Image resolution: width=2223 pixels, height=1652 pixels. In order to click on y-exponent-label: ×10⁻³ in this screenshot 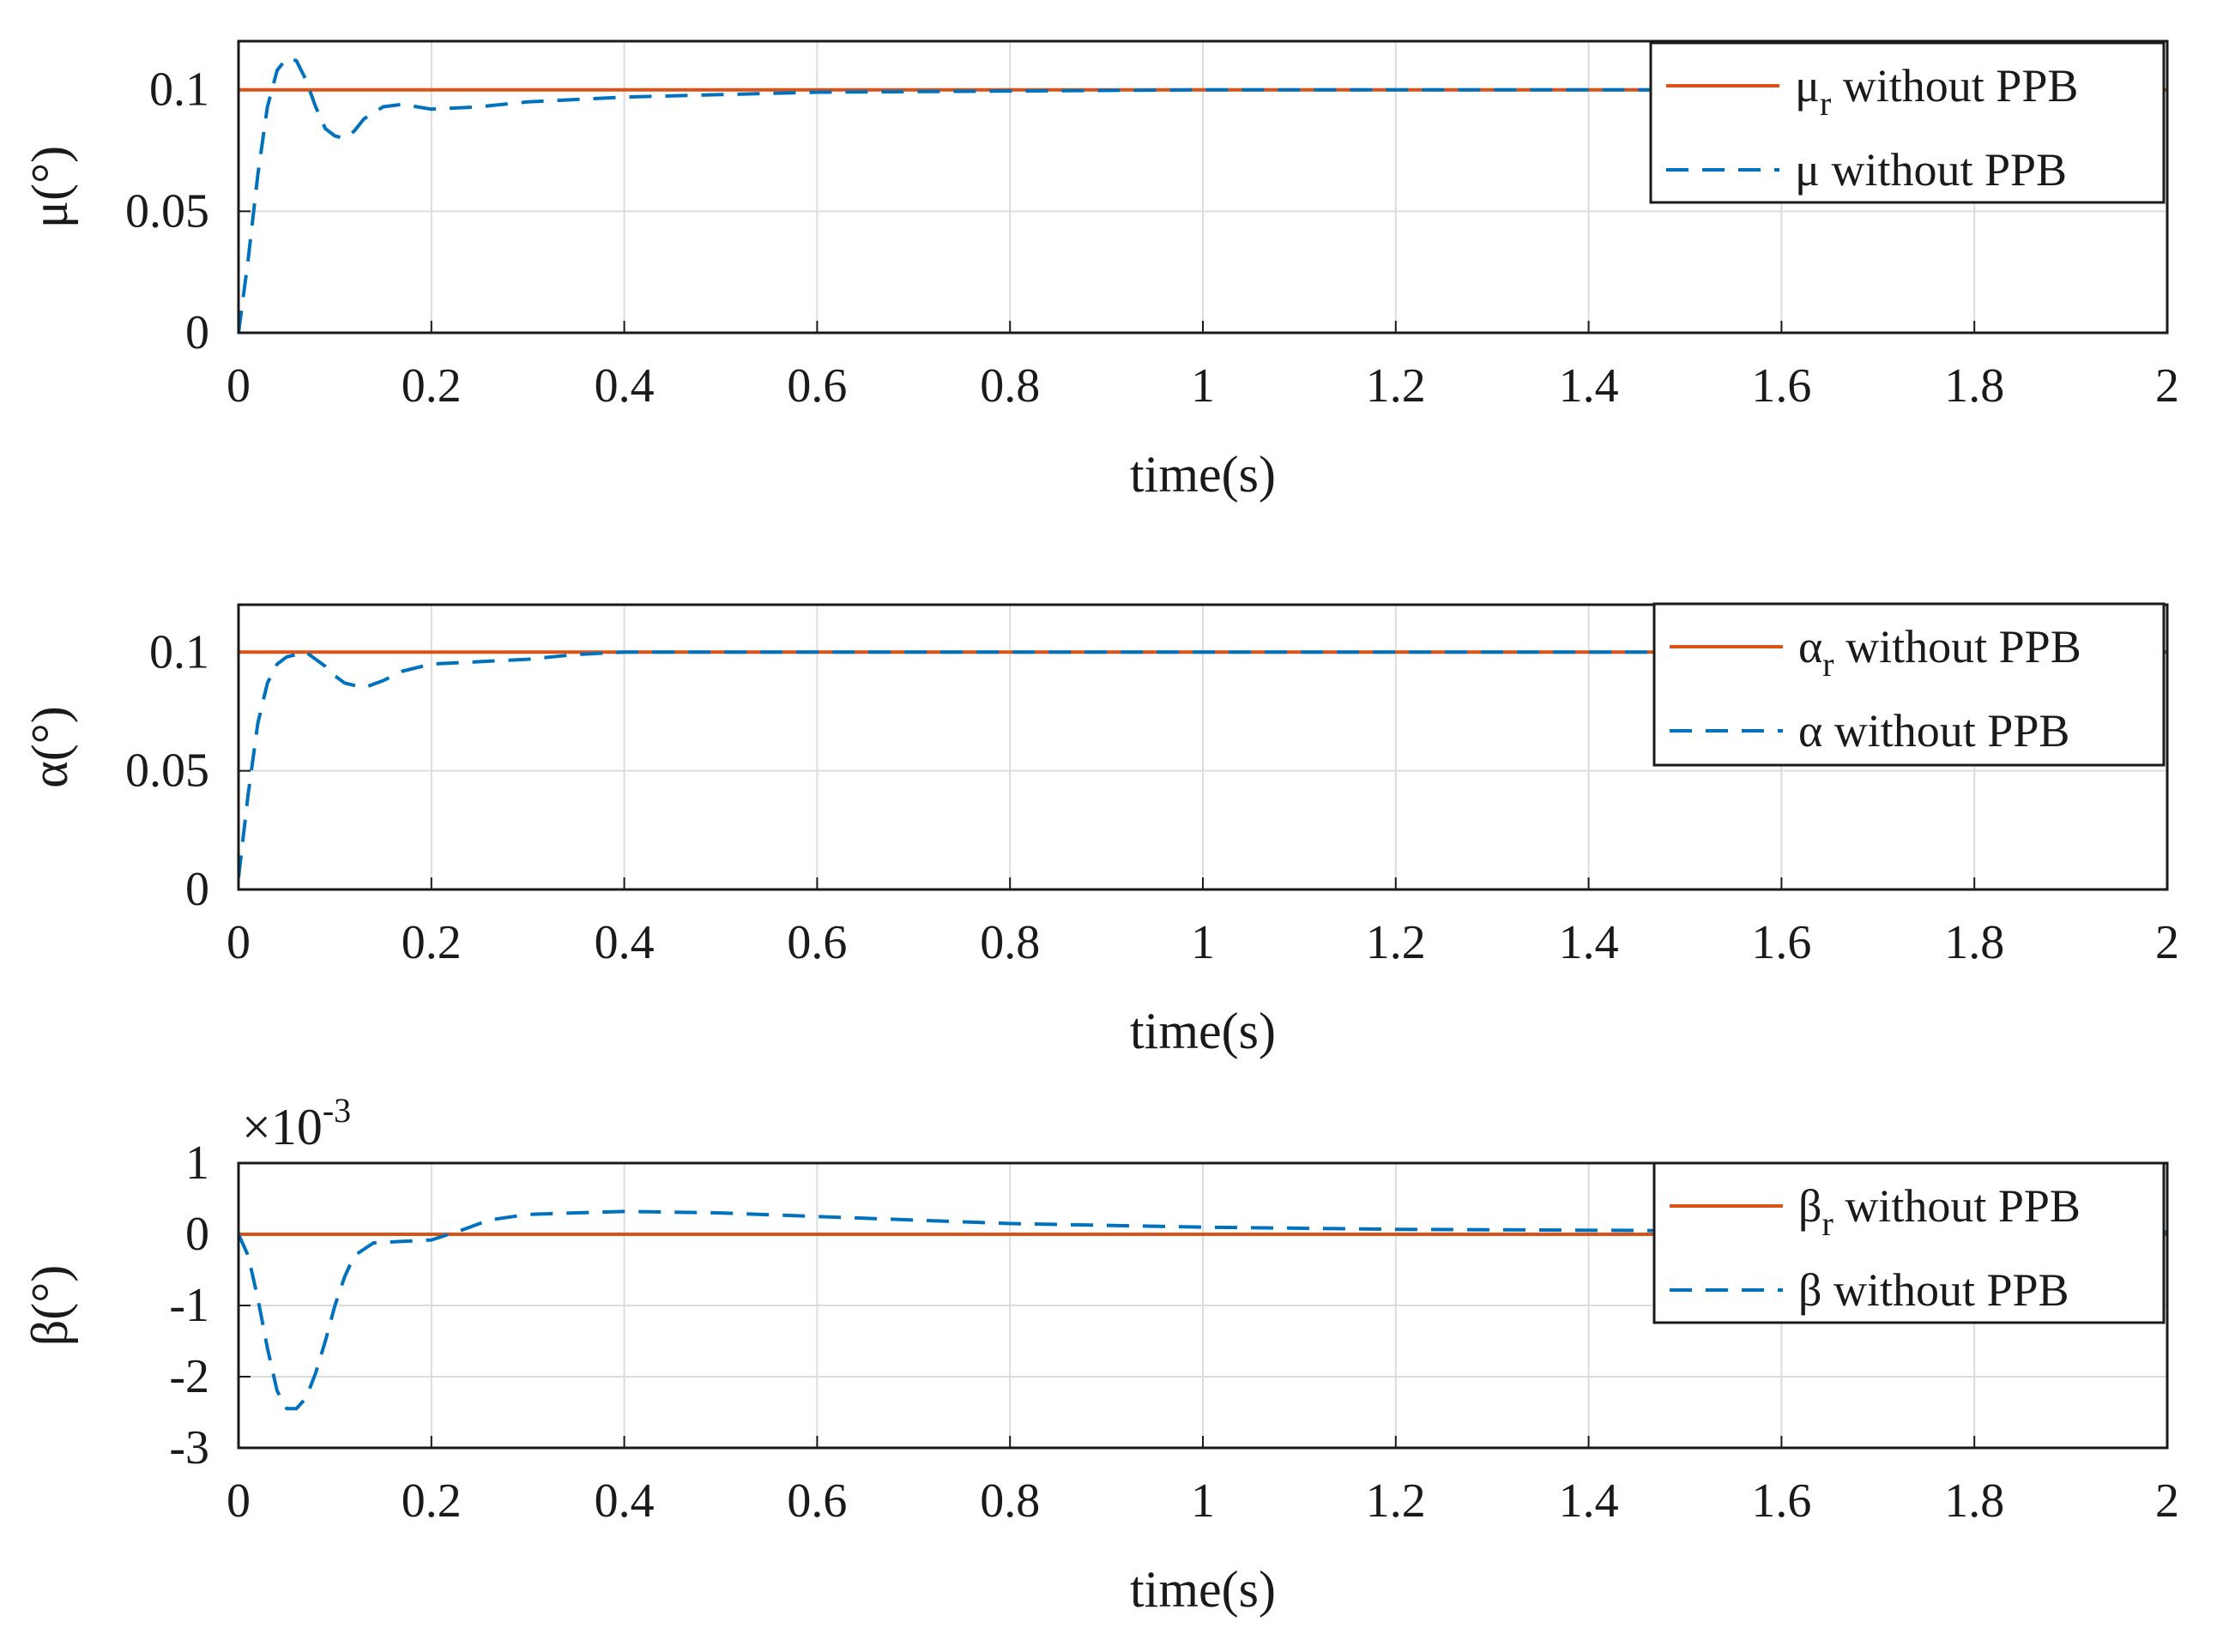, I will do `click(296, 1123)`.